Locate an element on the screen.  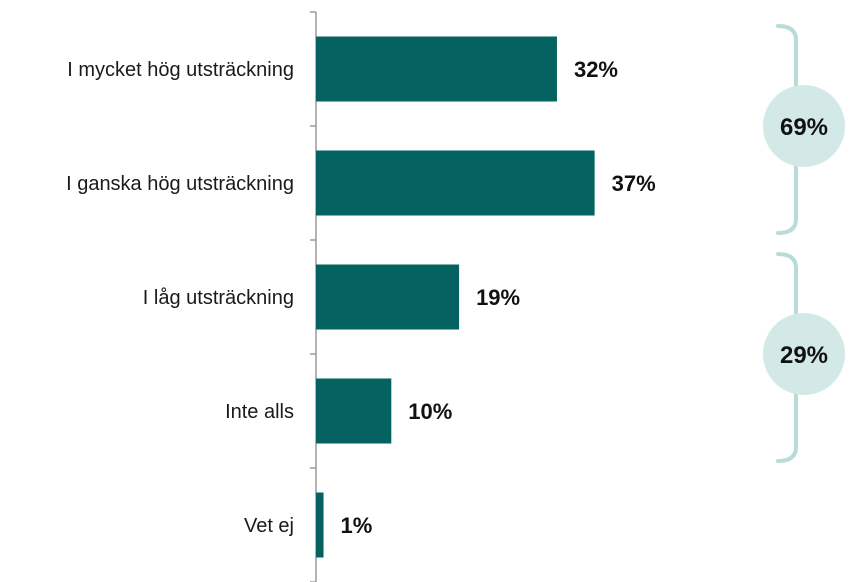
value-label: 10% is located at coordinates (430, 411).